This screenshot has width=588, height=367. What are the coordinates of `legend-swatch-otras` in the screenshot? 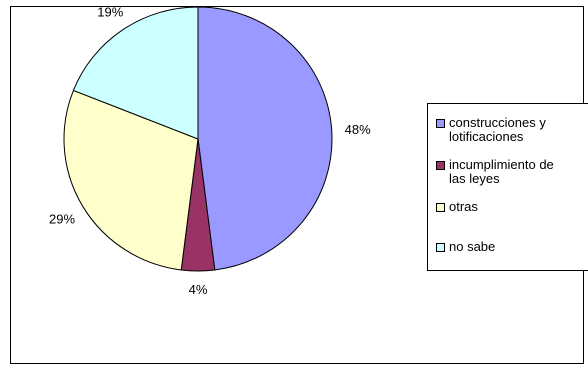 It's located at (440, 207).